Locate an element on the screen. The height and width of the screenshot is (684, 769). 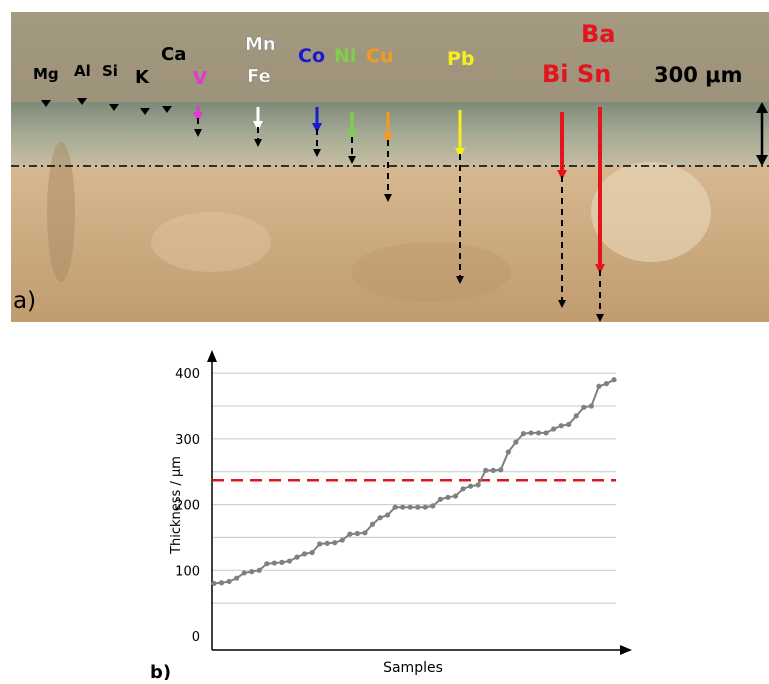
scale-label: 300 μm is located at coordinates (698, 75).